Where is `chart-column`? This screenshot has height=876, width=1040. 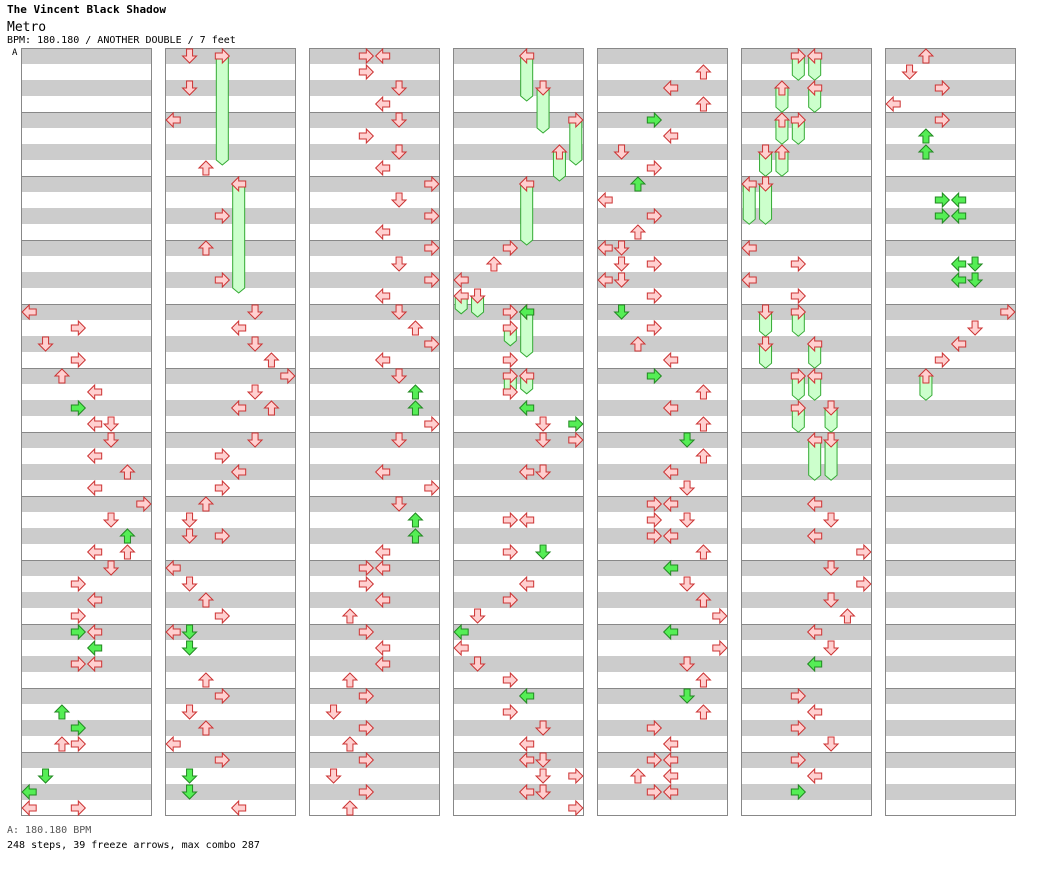
chart-column is located at coordinates (806, 432).